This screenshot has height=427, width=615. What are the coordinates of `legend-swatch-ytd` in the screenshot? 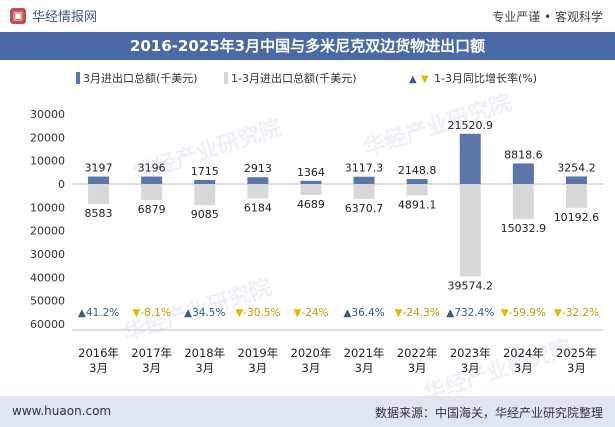 It's located at (226, 78).